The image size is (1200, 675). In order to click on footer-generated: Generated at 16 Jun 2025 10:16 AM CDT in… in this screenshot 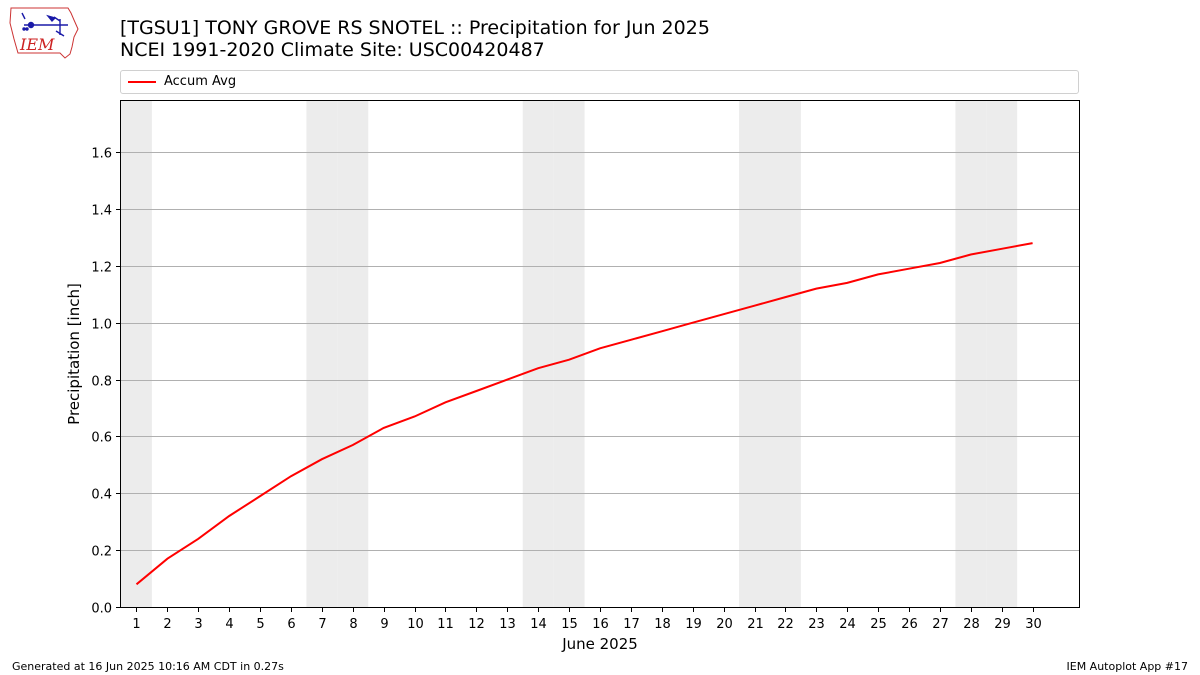, I will do `click(148, 666)`.